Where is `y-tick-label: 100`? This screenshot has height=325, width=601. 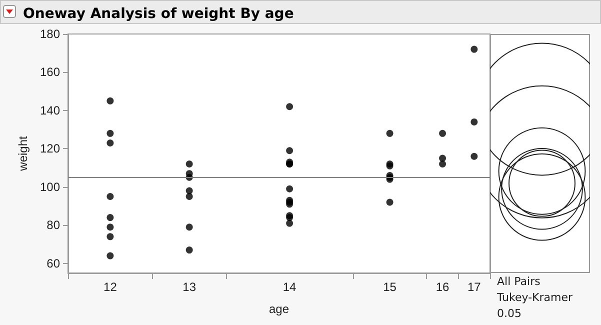
y-tick-label: 100 is located at coordinates (50, 187).